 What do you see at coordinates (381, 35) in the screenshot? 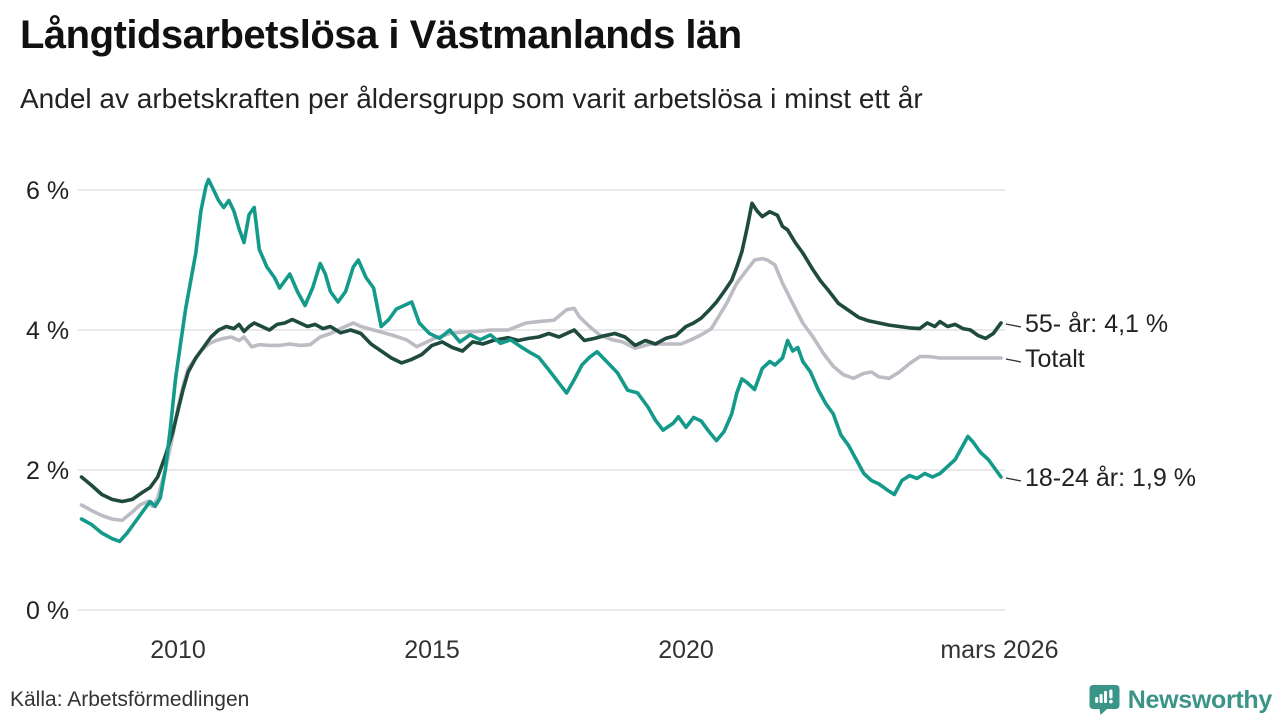
I see `page-title: Långtidsarbetslösa i Västmanlands län` at bounding box center [381, 35].